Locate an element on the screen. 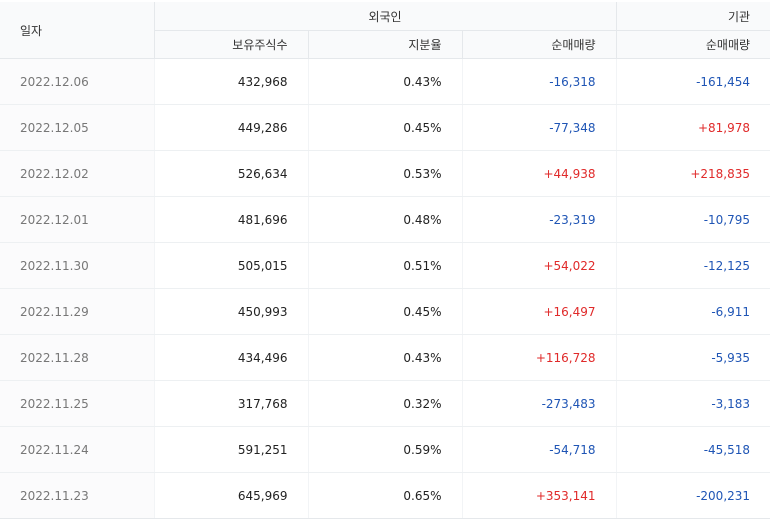  share-ratio-cell: 0.48% is located at coordinates (385, 219).